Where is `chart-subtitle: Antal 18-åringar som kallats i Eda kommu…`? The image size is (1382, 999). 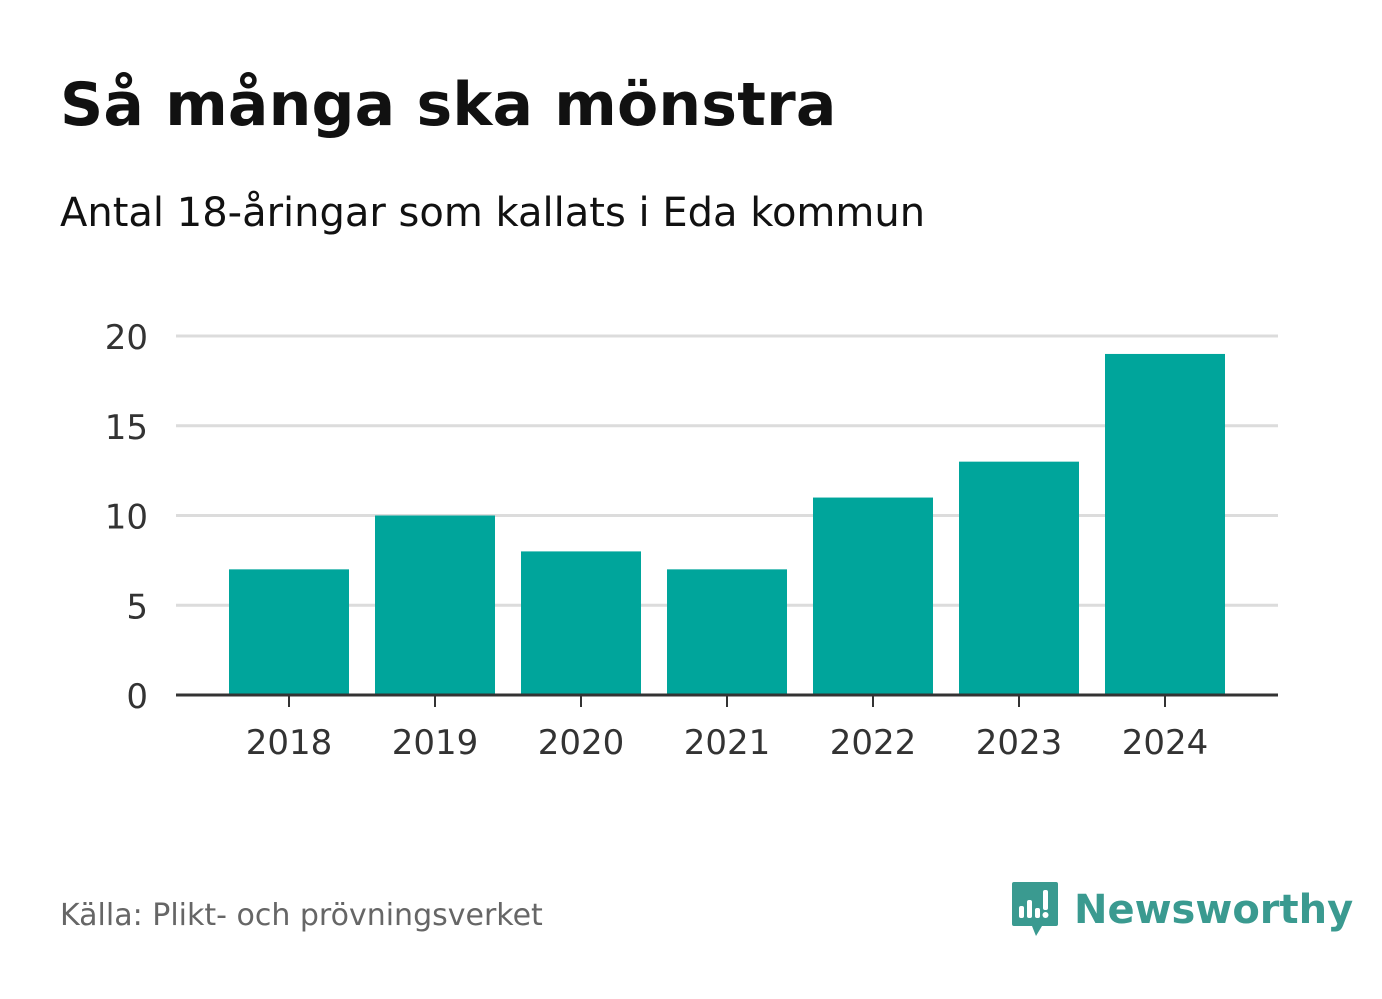 chart-subtitle: Antal 18-åringar som kallats i Eda kommu… is located at coordinates (493, 213).